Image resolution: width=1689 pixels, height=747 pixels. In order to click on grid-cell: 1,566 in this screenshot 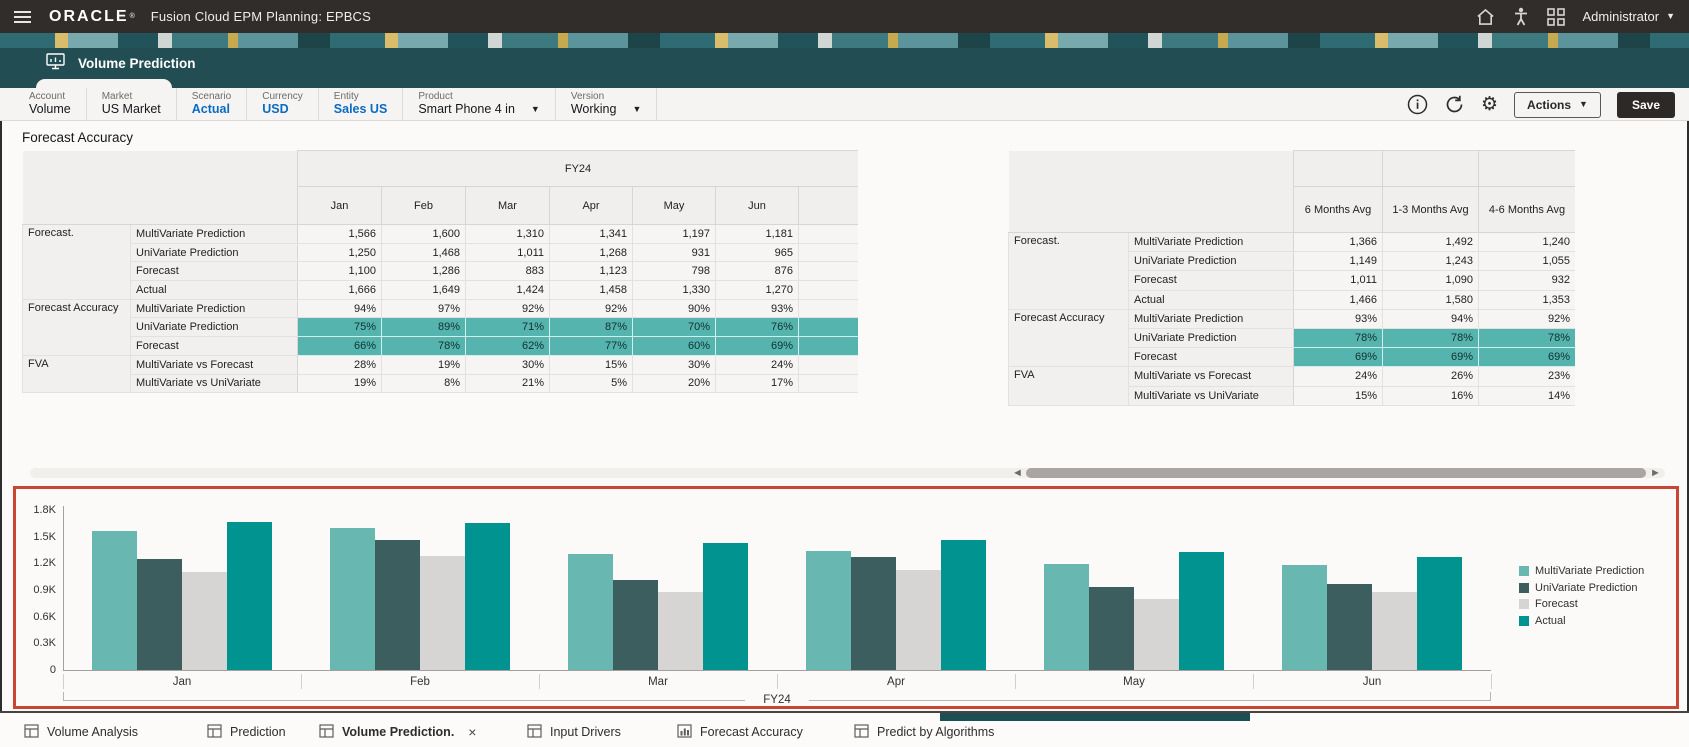, I will do `click(339, 234)`.